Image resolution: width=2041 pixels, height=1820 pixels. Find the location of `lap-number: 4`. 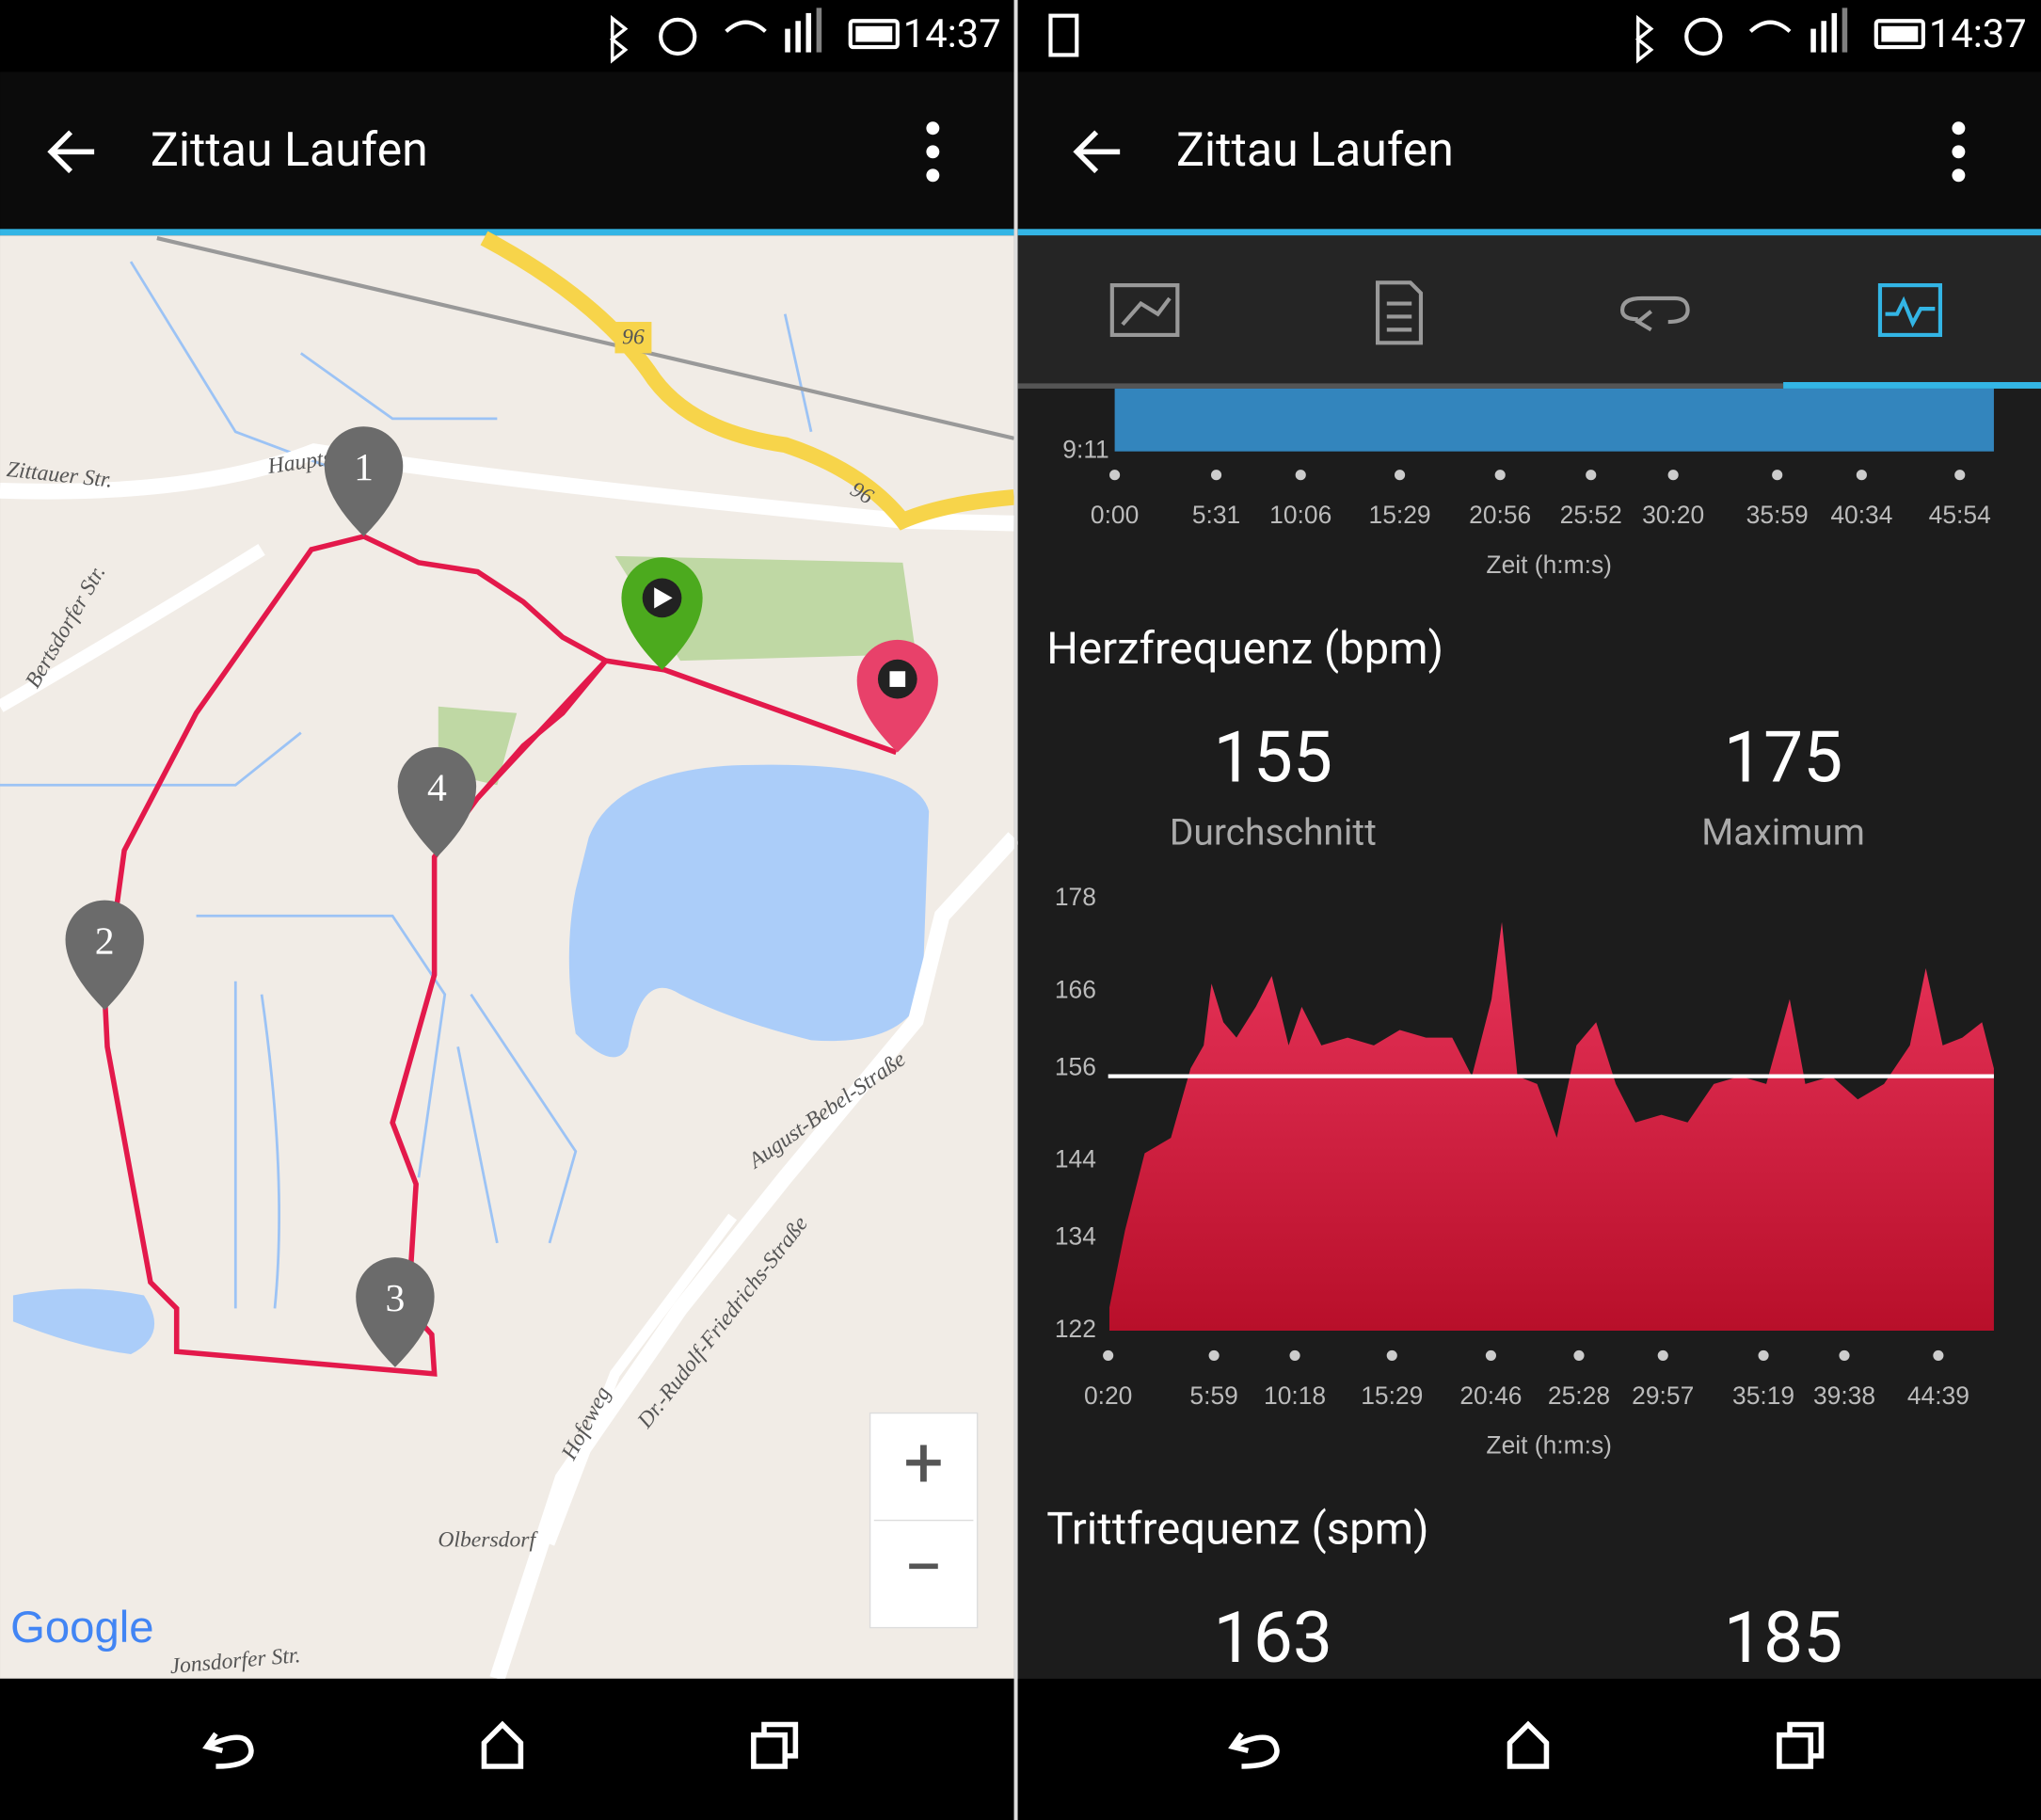

lap-number: 4 is located at coordinates (437, 788).